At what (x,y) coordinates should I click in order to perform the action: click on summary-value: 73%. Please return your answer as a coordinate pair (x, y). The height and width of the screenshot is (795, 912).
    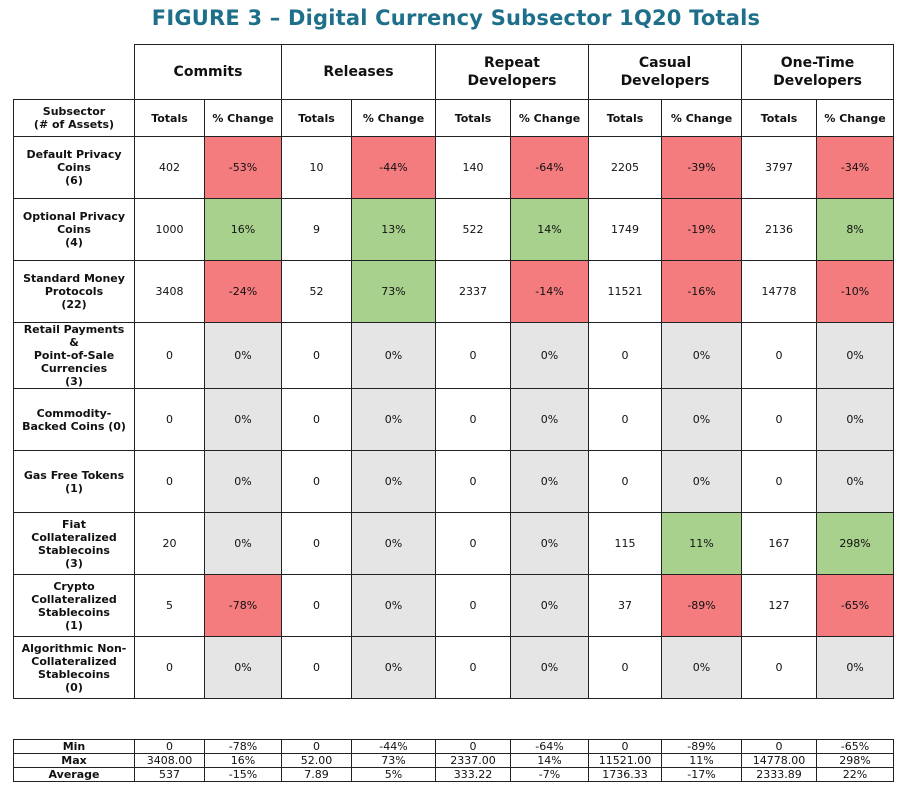
    Looking at the image, I should click on (393, 760).